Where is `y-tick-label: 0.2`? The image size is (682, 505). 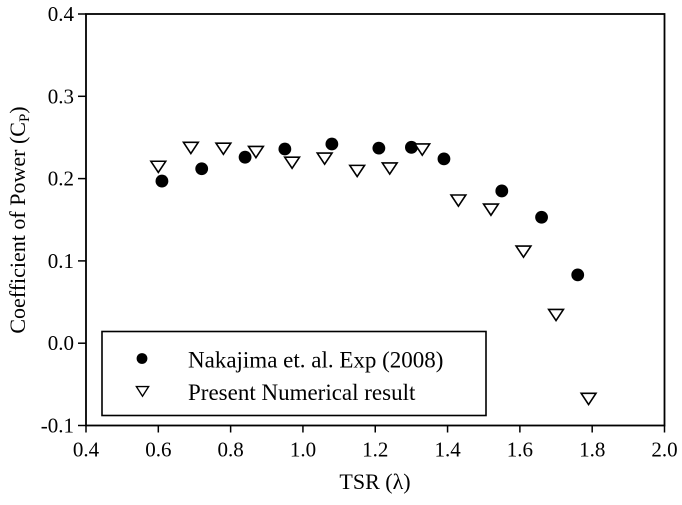
y-tick-label: 0.2 is located at coordinates (61, 179).